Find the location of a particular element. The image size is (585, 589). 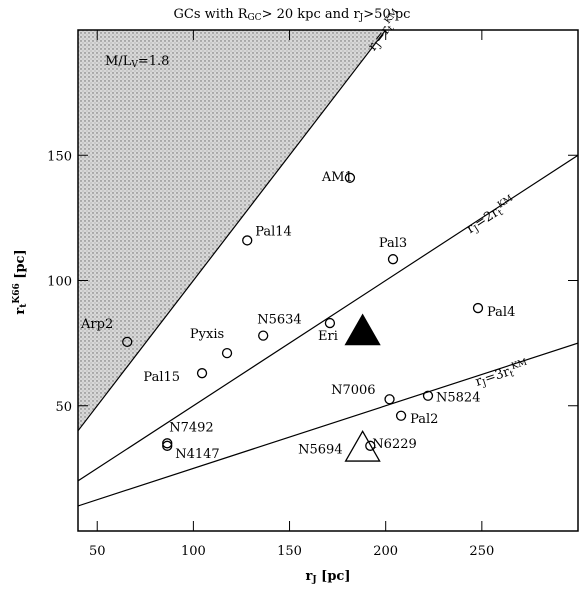

y-tick-label: 150 is located at coordinates (59, 156).